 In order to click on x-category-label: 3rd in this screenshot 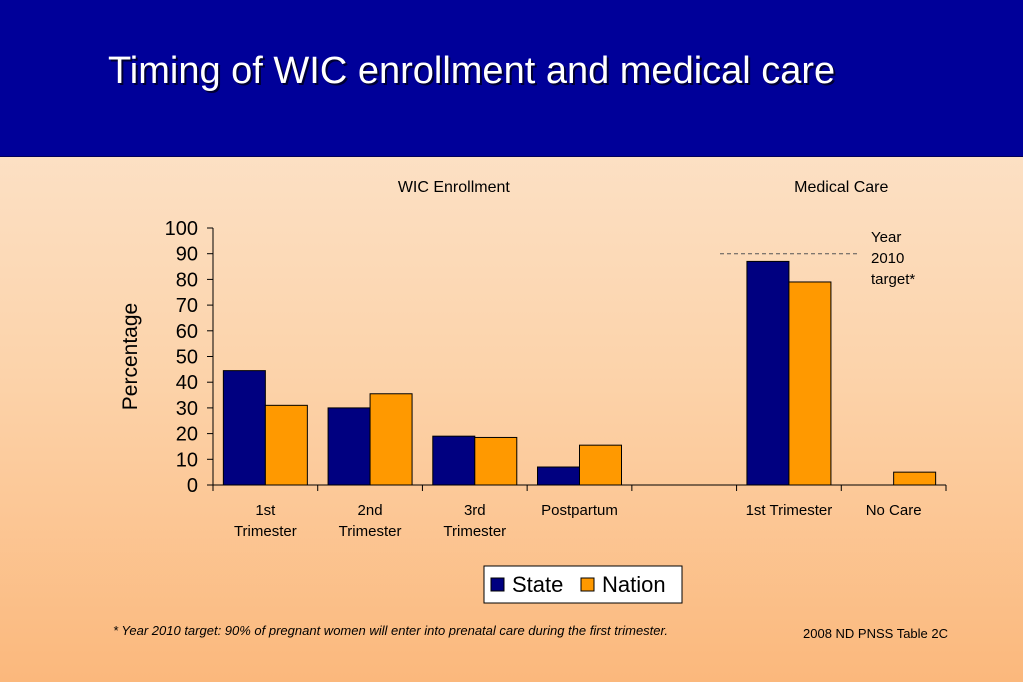, I will do `click(475, 510)`.